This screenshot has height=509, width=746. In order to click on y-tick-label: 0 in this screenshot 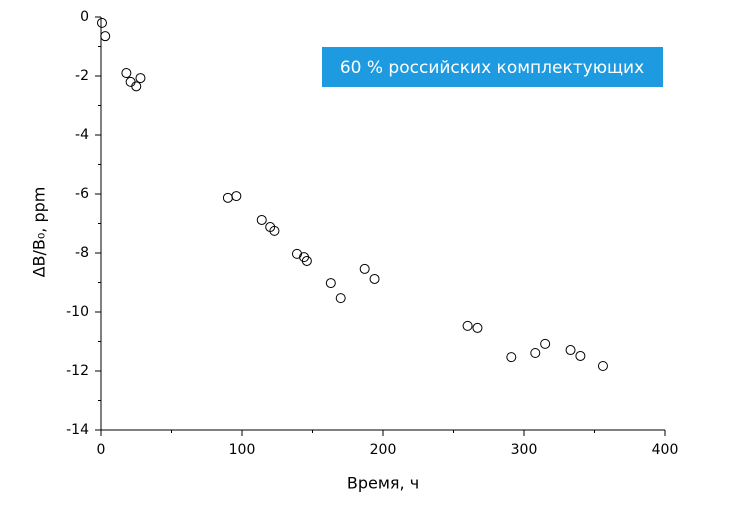, I will do `click(84, 17)`.